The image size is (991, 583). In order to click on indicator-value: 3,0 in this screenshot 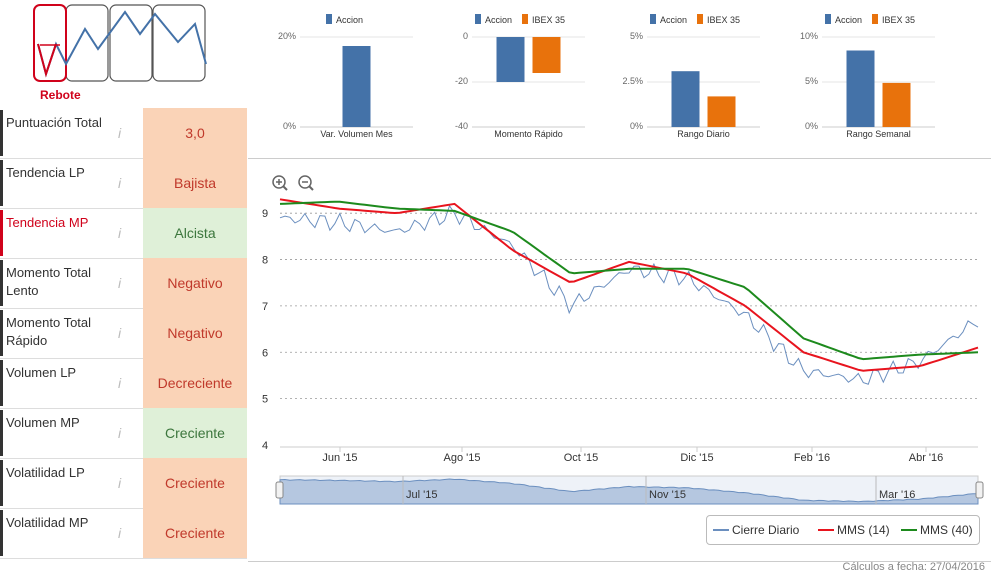, I will do `click(195, 133)`.